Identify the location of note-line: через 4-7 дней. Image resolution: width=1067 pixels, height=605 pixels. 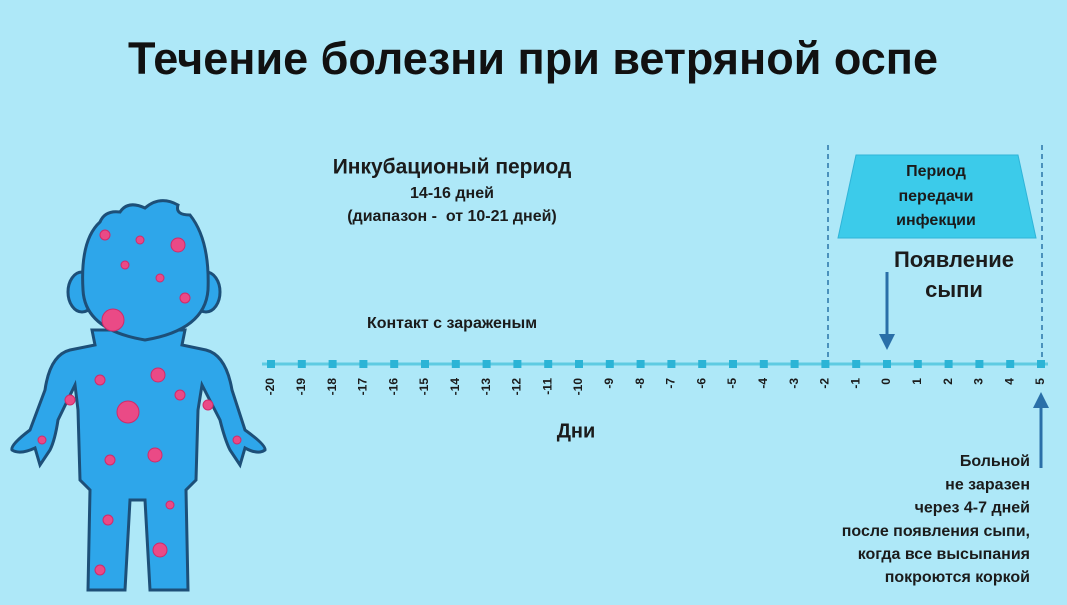
(972, 508).